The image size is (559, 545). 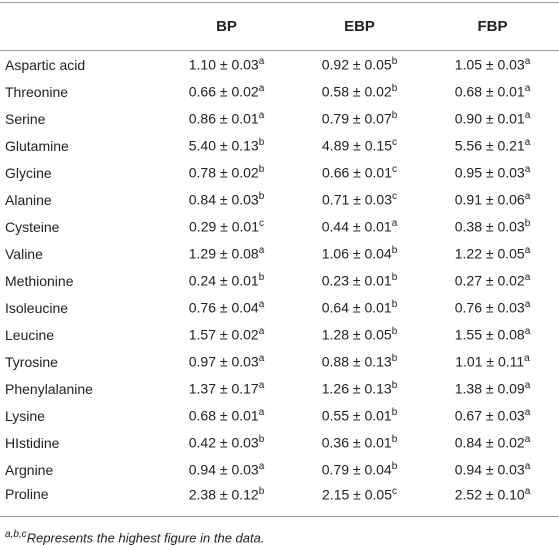 What do you see at coordinates (31, 361) in the screenshot?
I see `row-label: Tyrosine` at bounding box center [31, 361].